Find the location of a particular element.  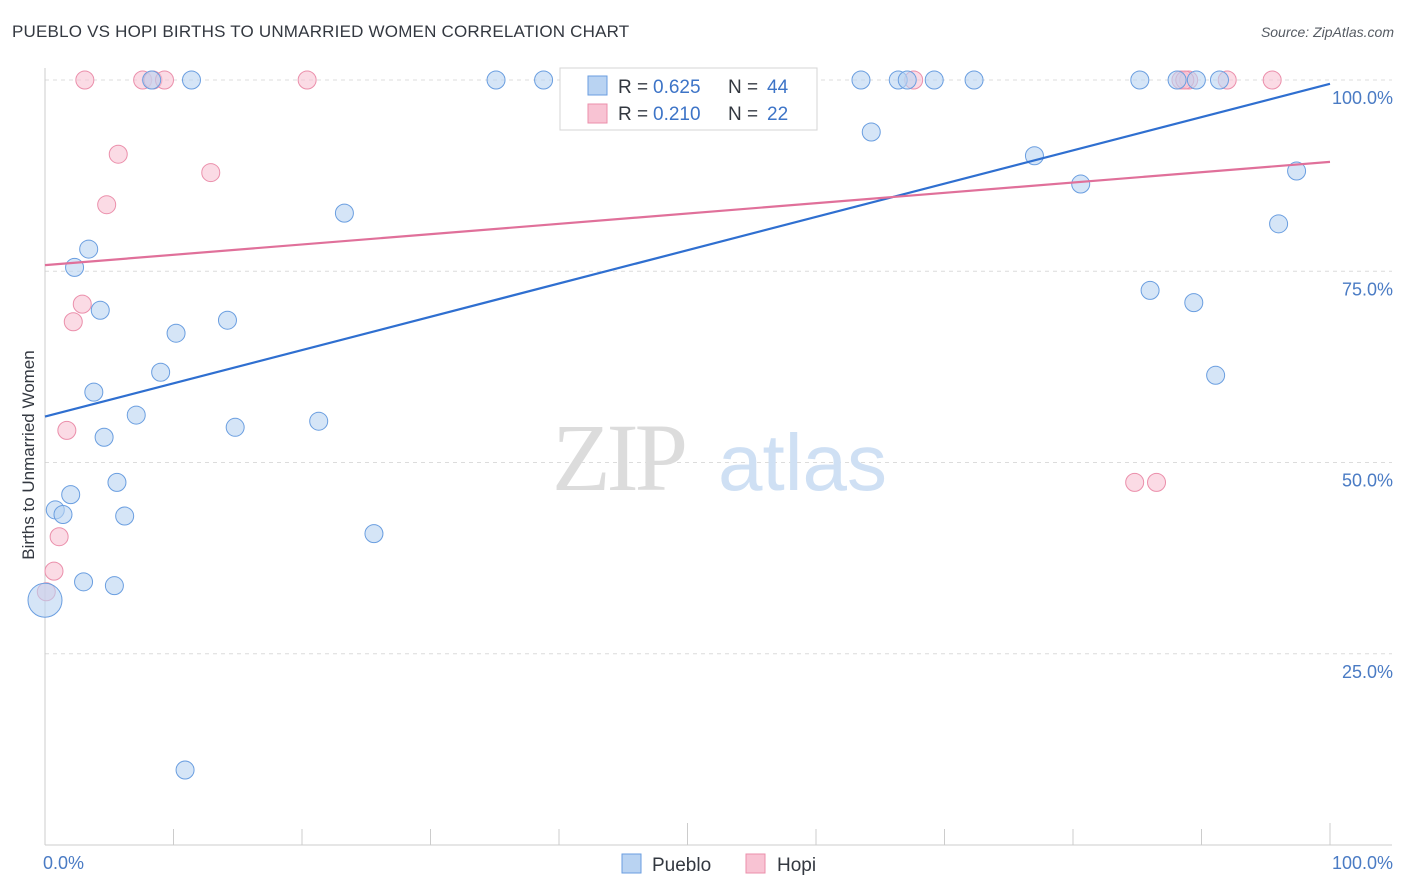

x-tick-label-100: 100.0% is located at coordinates (1362, 863).